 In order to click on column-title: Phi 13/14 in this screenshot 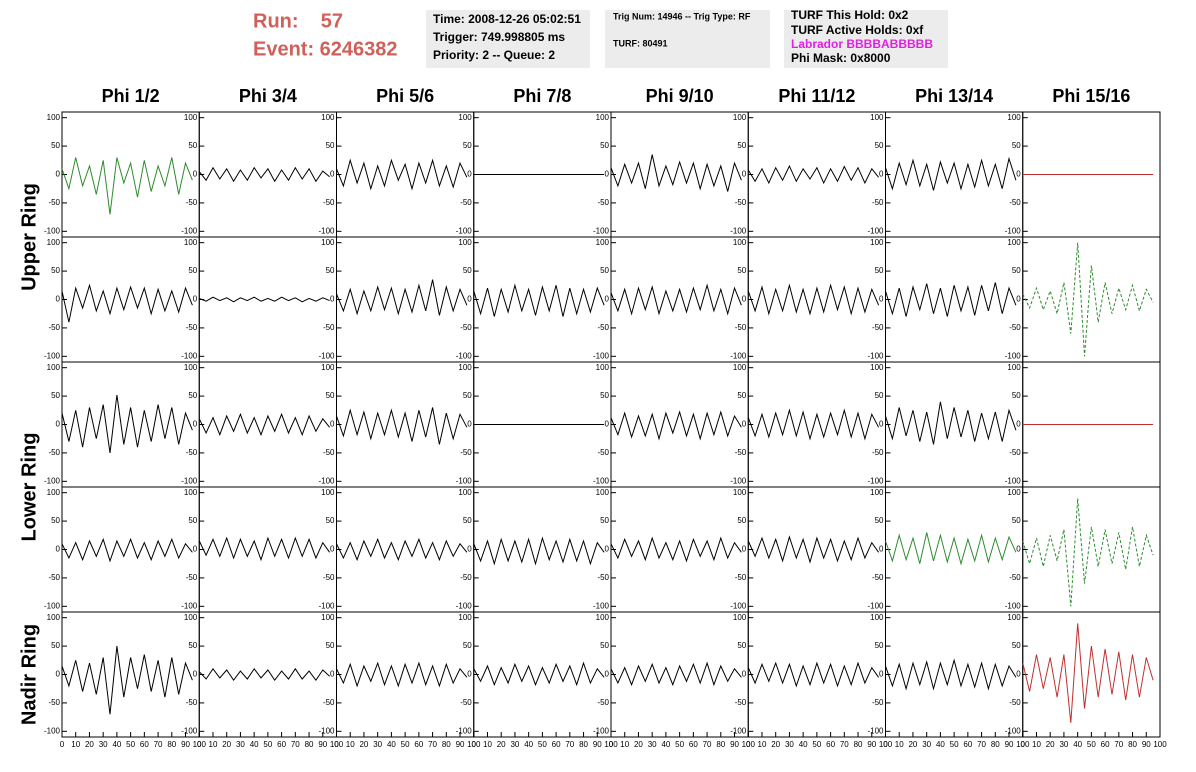, I will do `click(954, 96)`.